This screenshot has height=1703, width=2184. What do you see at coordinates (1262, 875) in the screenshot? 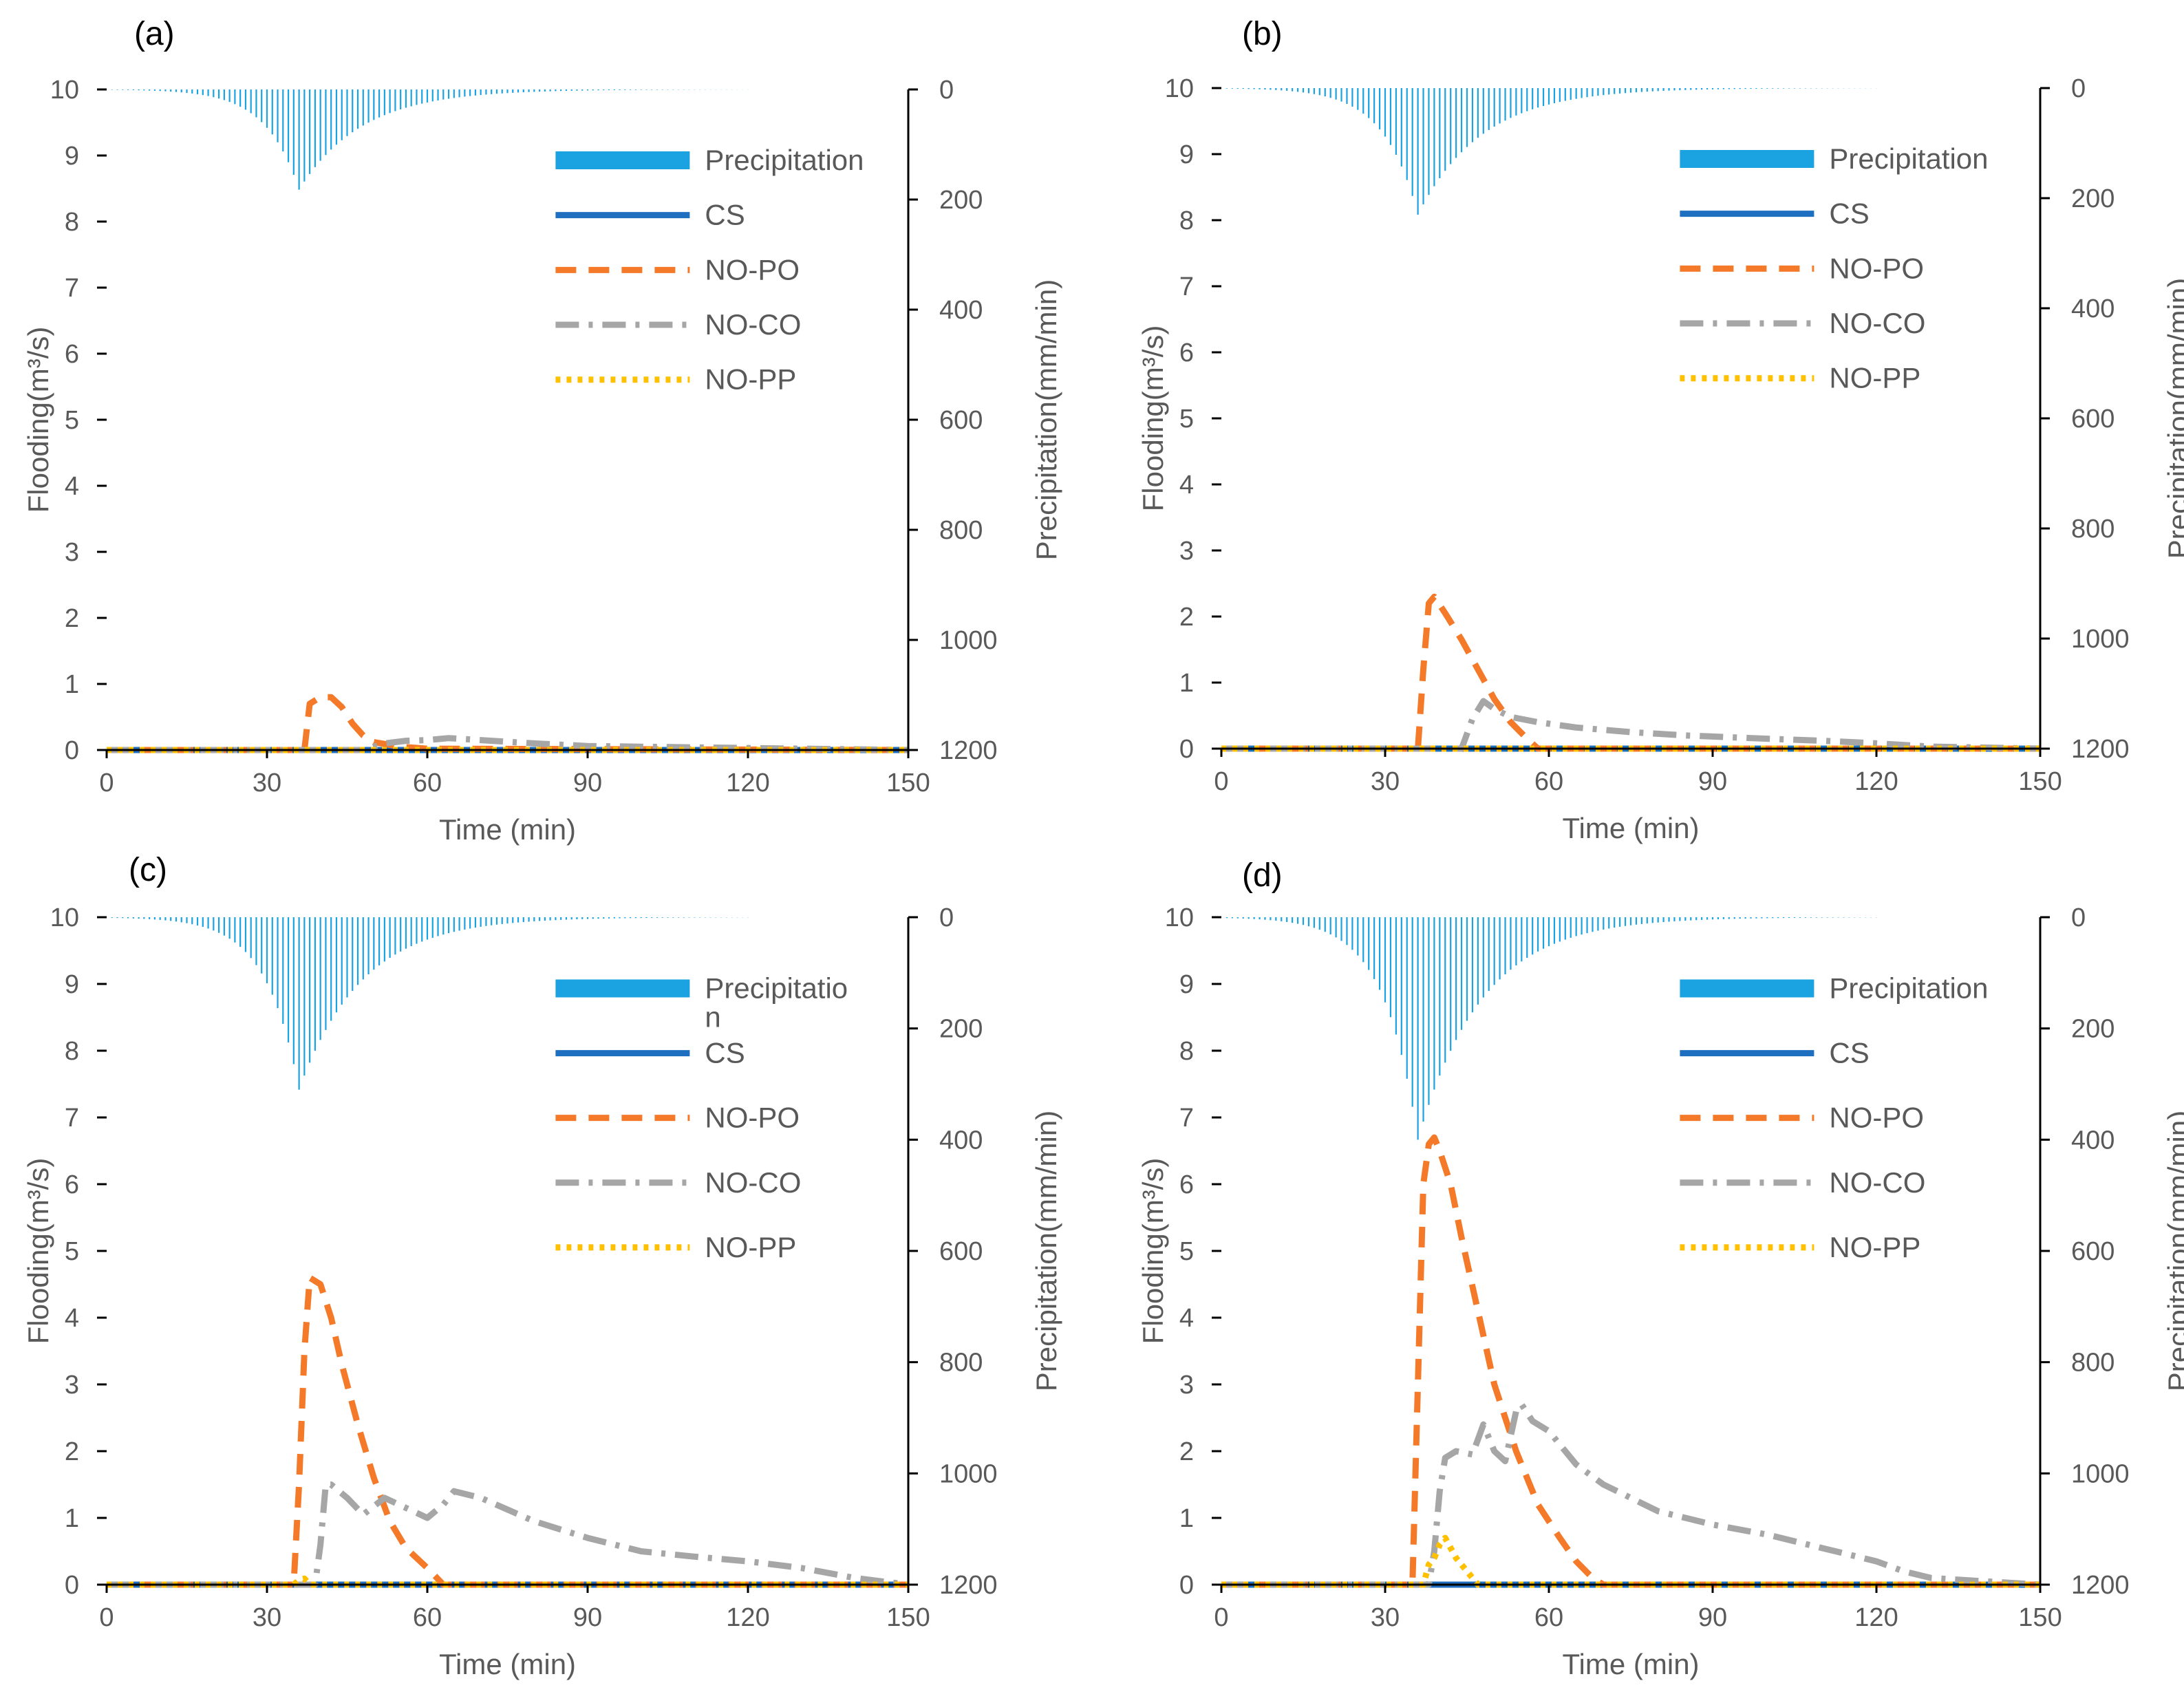
I see `panel-label: (d)` at bounding box center [1262, 875].